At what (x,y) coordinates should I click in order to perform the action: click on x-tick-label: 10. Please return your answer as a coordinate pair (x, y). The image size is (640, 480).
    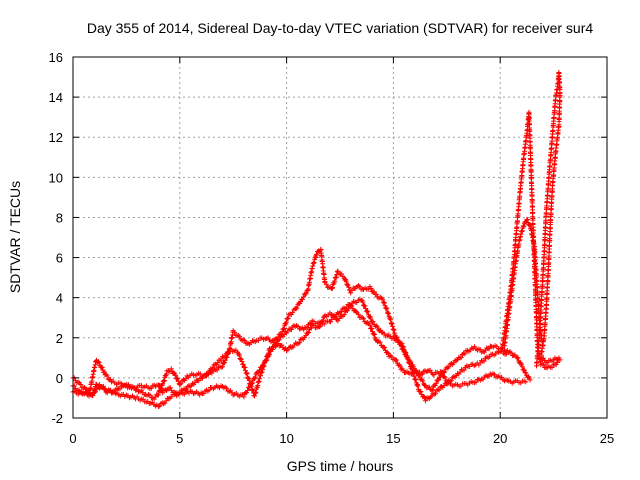
    Looking at the image, I should click on (286, 438).